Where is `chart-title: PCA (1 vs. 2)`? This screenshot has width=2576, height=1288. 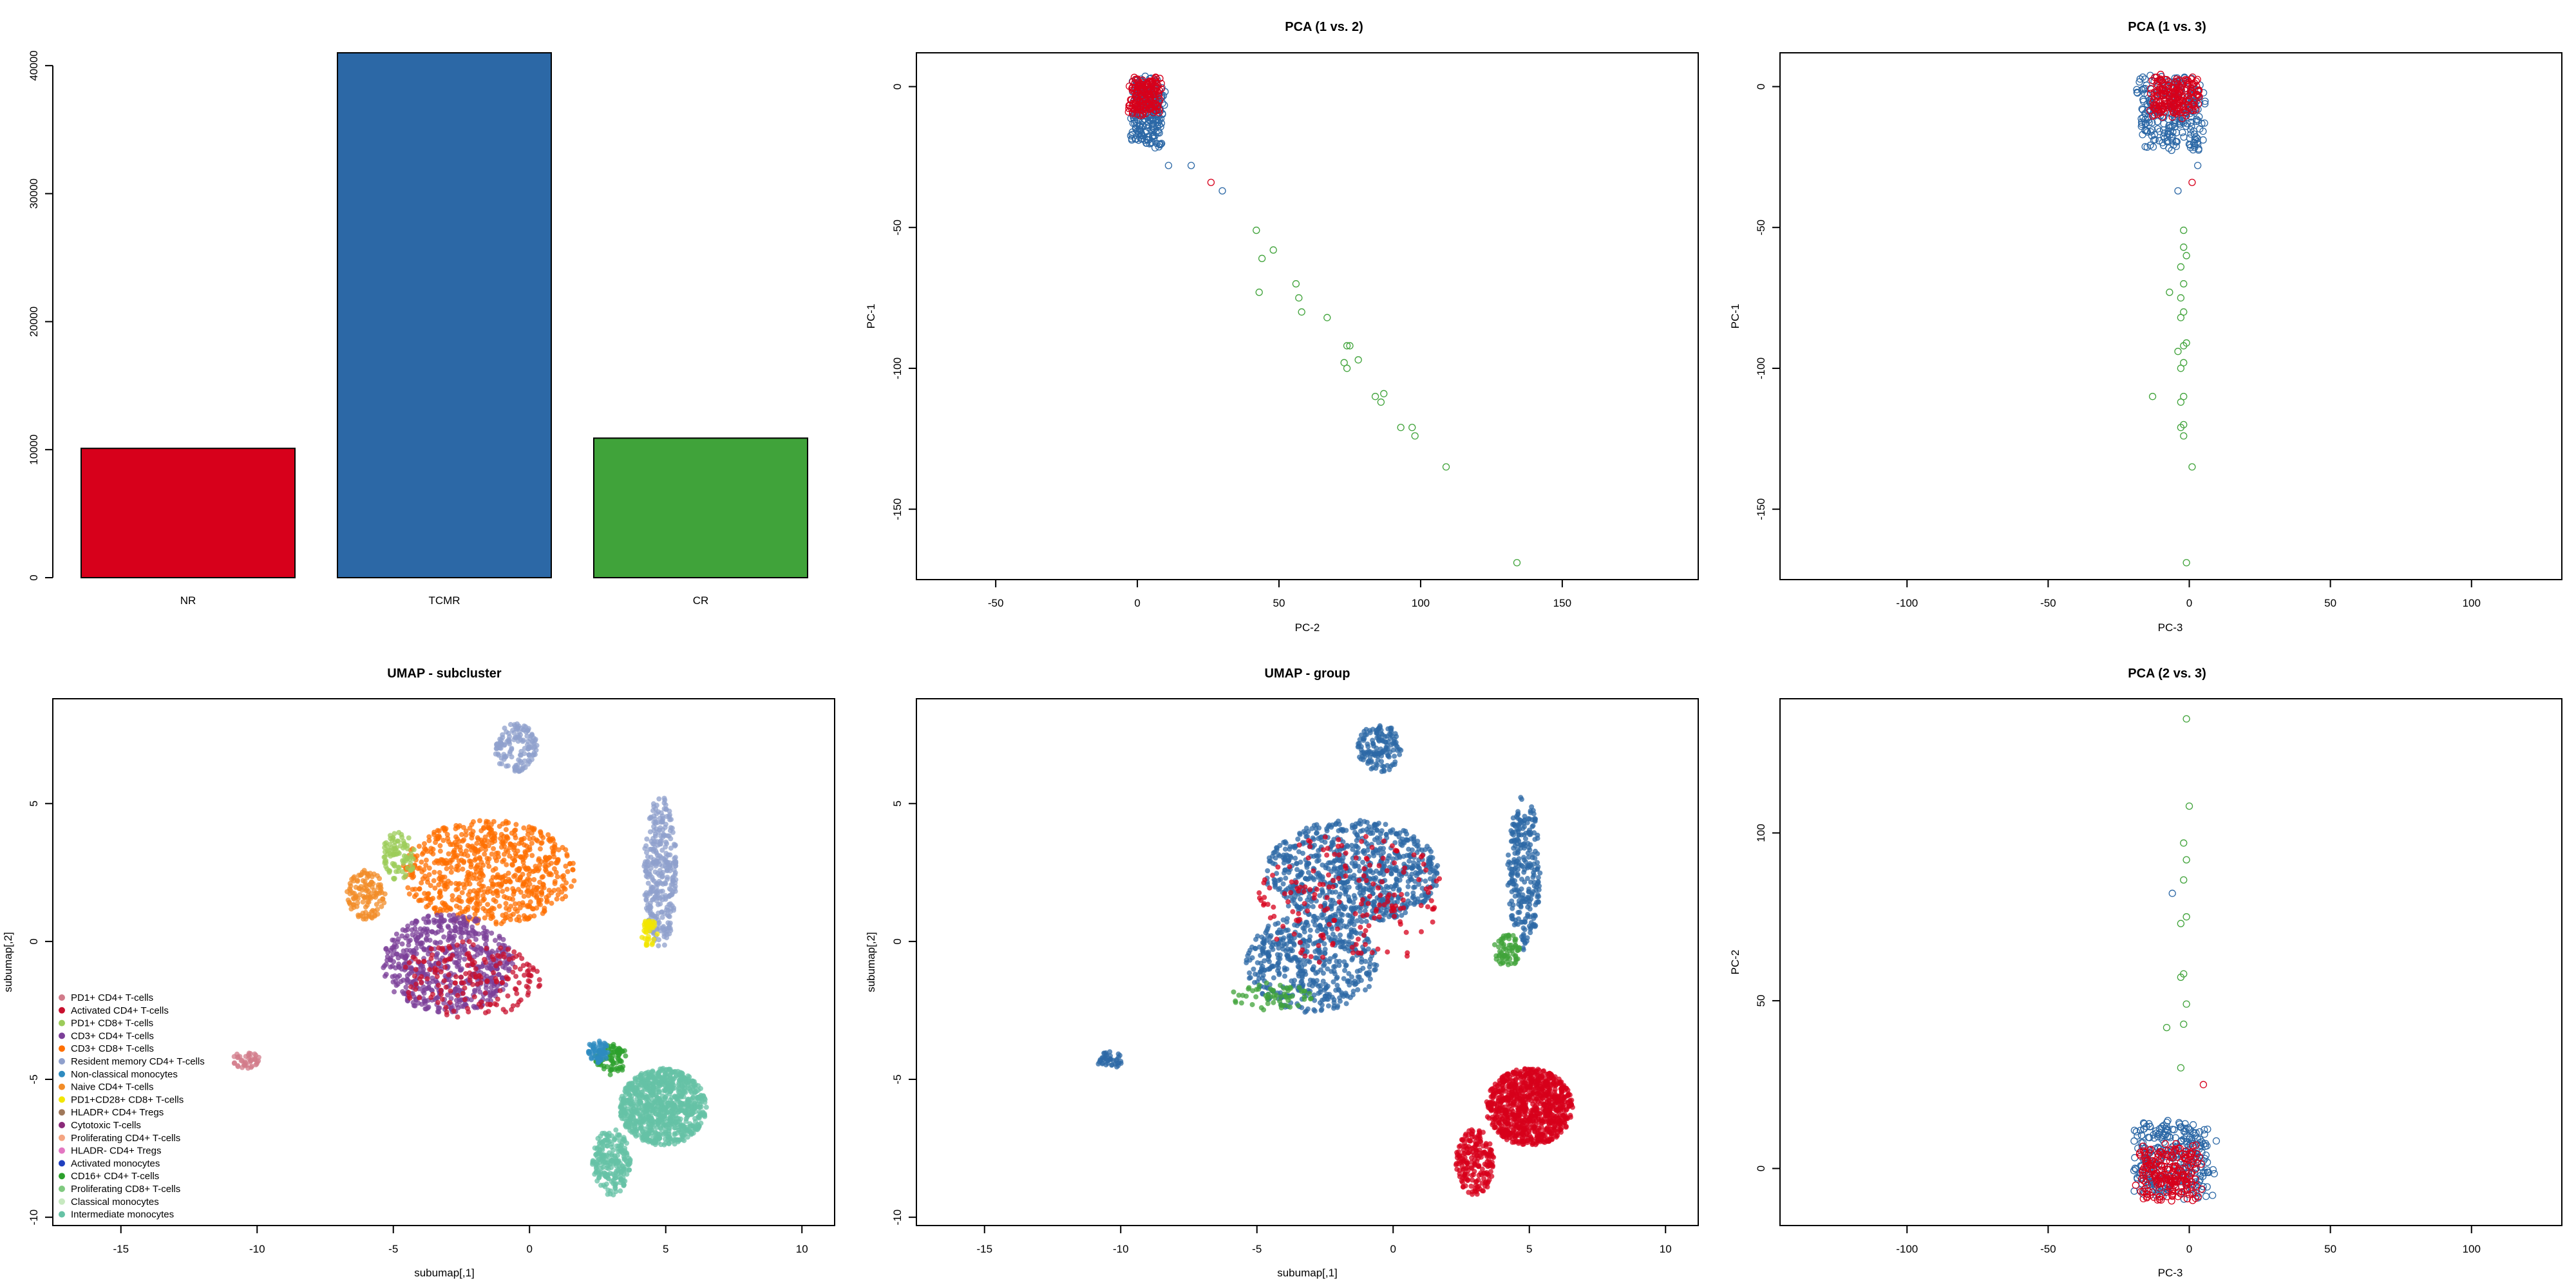
chart-title: PCA (1 vs. 2) is located at coordinates (1324, 27).